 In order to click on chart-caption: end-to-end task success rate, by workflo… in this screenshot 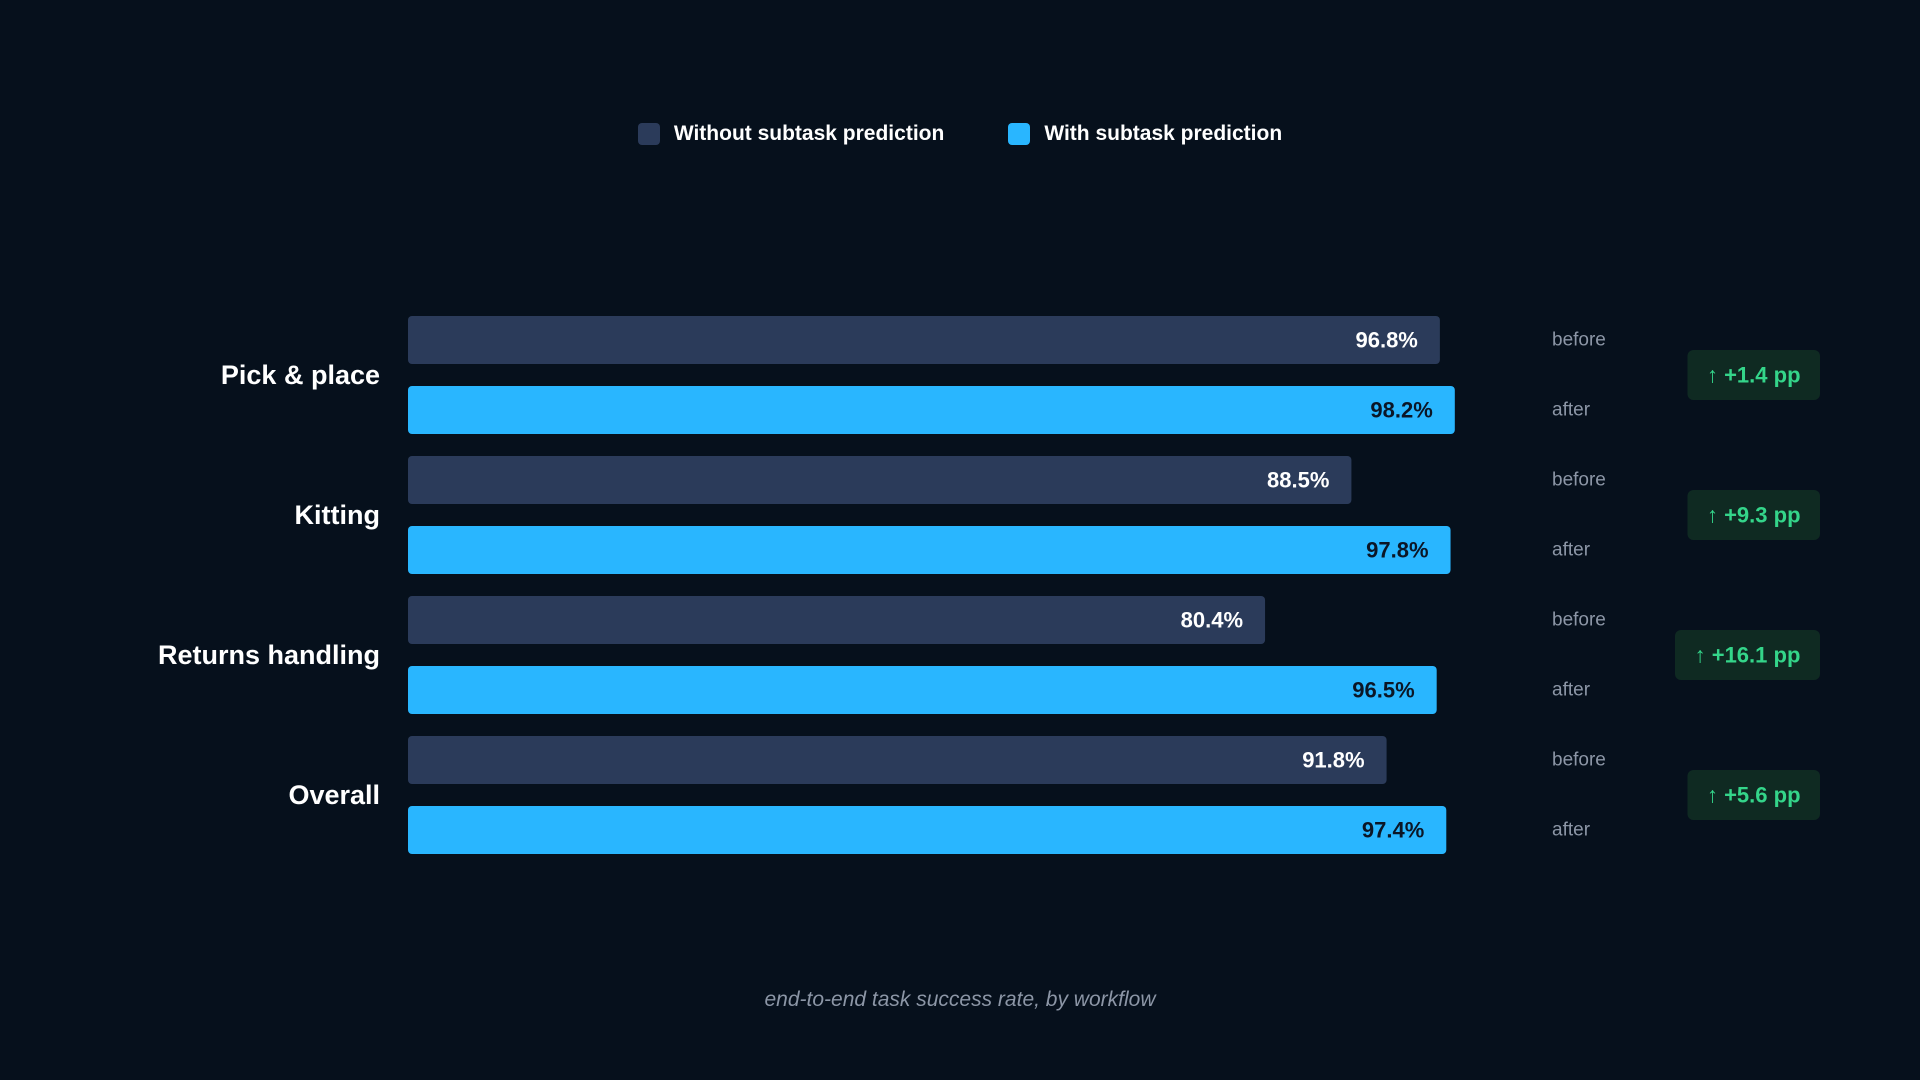, I will do `click(960, 999)`.